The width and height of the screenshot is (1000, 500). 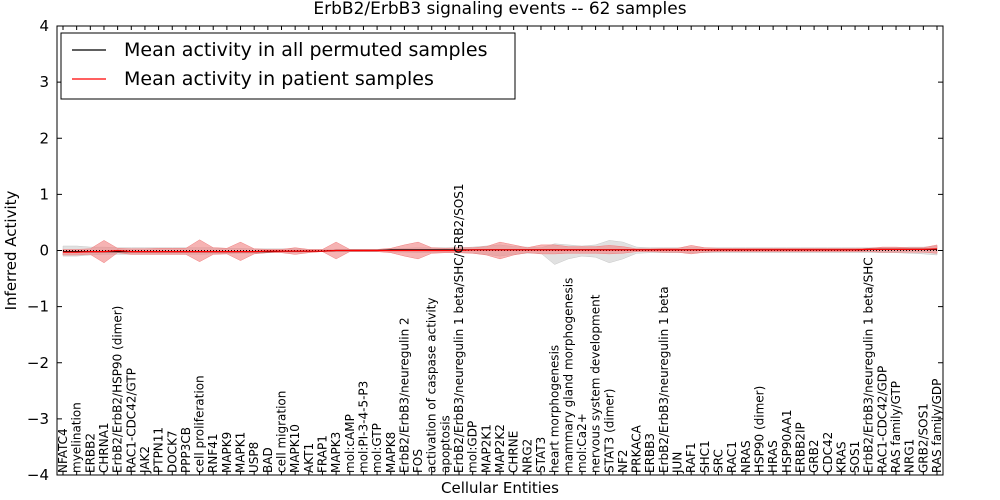 What do you see at coordinates (404, 395) in the screenshot?
I see `x-tick-label: ErbB2/ErbB3/neuregulin 2` at bounding box center [404, 395].